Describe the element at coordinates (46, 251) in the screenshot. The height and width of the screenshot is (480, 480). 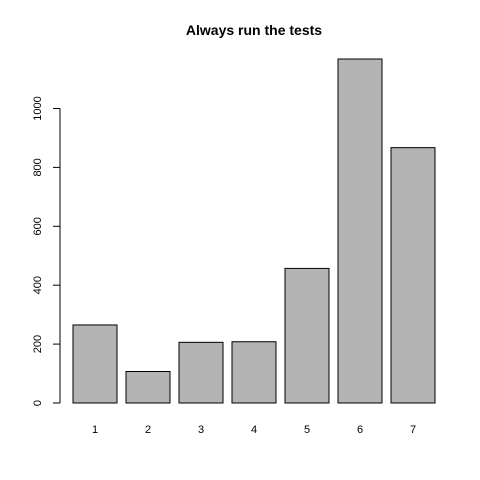
I see `y-axis: 0 200 400 600 800 1000` at that location.